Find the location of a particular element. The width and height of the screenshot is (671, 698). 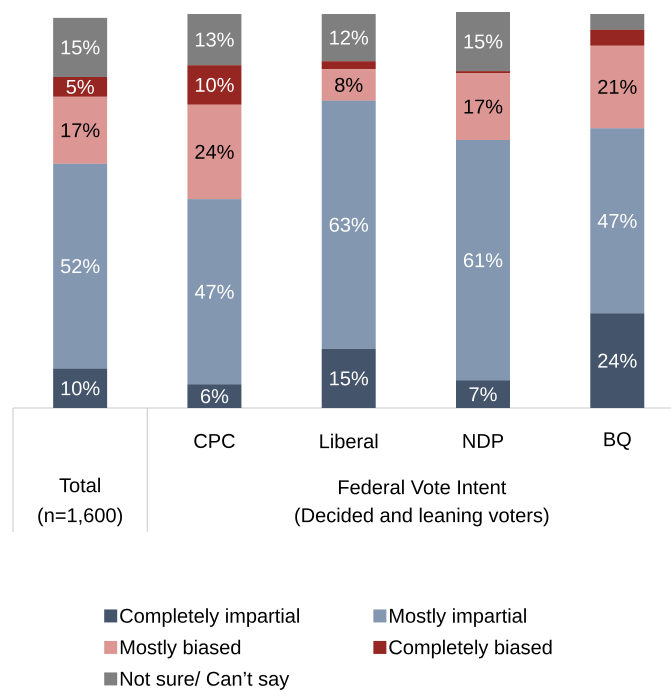

legend-label: Mostly biased is located at coordinates (180, 649).